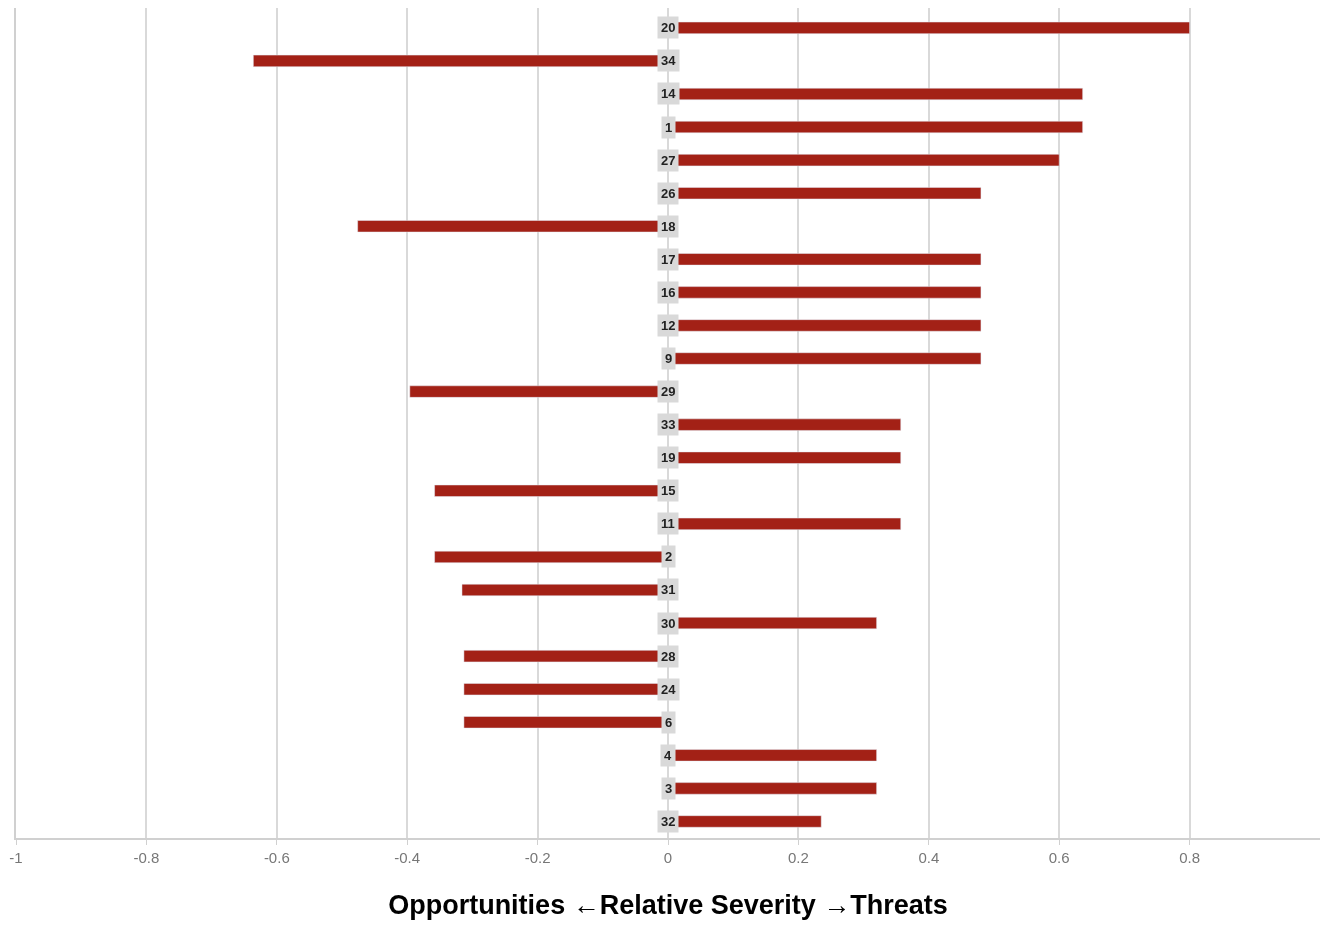  What do you see at coordinates (669, 788) in the screenshot?
I see `y-tick-label: 3` at bounding box center [669, 788].